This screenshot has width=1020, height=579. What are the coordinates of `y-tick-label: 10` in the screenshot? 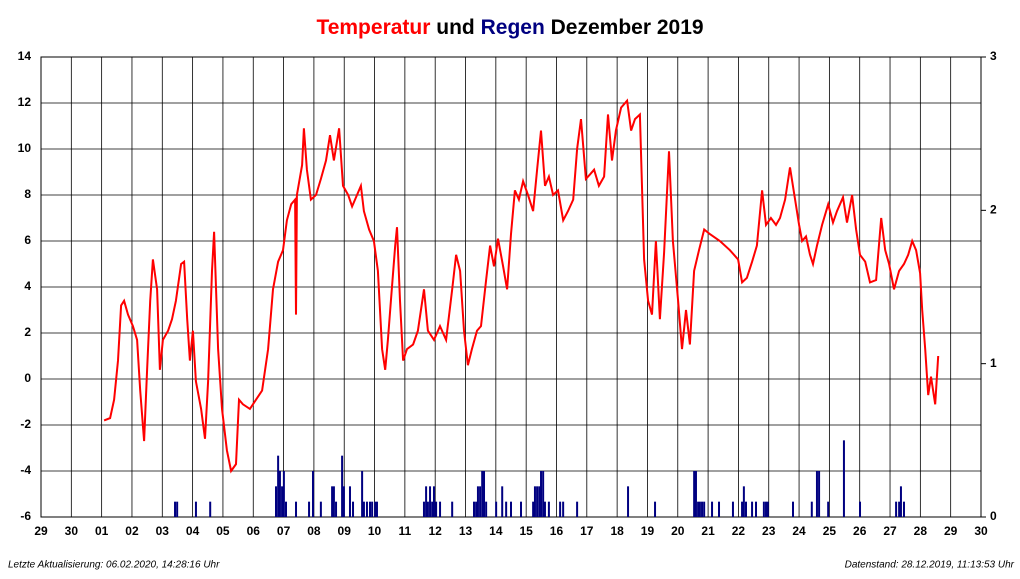 It's located at (25, 148).